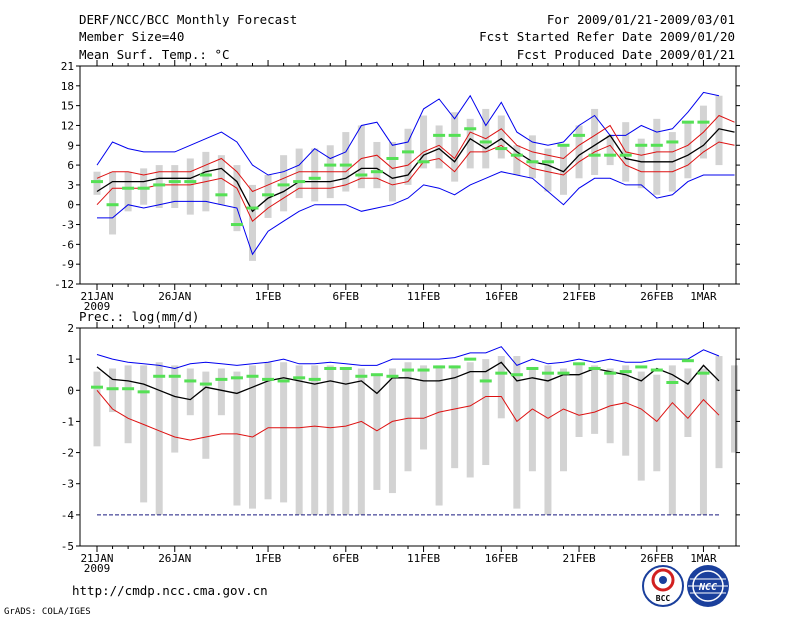 This screenshot has height=622, width=800. Describe the element at coordinates (97, 306) in the screenshot. I see `temp-year-label: 2009` at that location.